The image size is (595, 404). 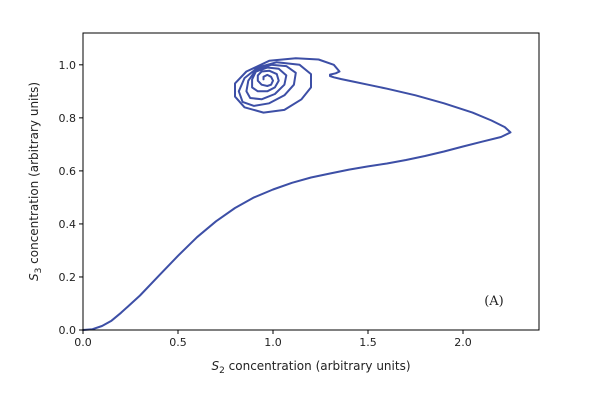 I want to click on y-tick-label: 0.8, so click(x=68, y=118).